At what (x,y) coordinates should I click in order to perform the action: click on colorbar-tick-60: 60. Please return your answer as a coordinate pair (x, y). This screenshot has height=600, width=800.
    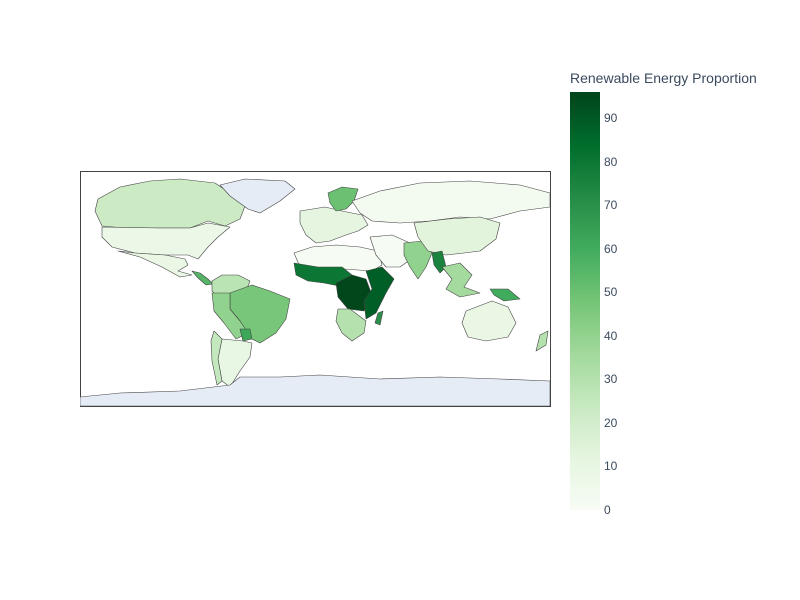
    Looking at the image, I should click on (611, 248).